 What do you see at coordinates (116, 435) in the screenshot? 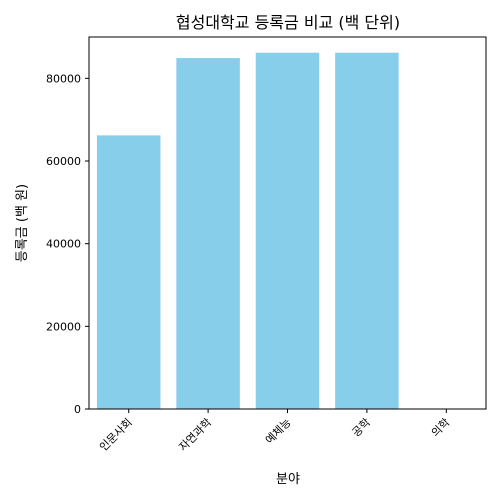
I see `x-tick-label-1: 인문사회` at bounding box center [116, 435].